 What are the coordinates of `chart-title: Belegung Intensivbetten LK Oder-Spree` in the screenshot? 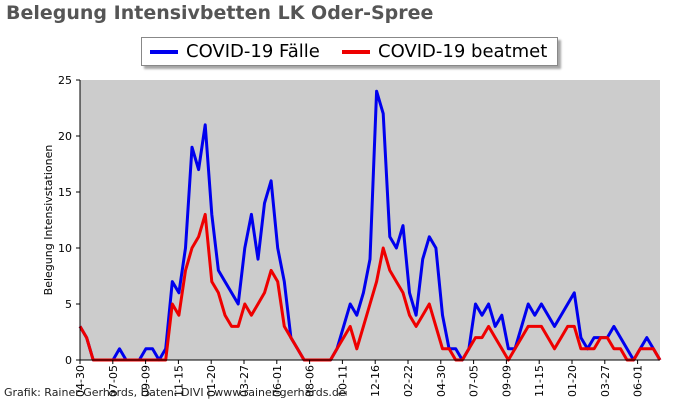 It's located at (220, 13).